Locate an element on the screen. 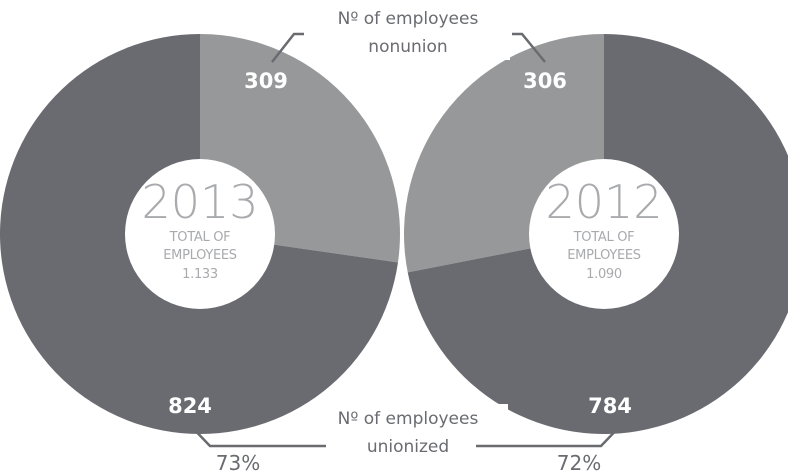 Image resolution: width=788 pixels, height=473 pixels. value-label-2013-unionized: 824 is located at coordinates (190, 406).